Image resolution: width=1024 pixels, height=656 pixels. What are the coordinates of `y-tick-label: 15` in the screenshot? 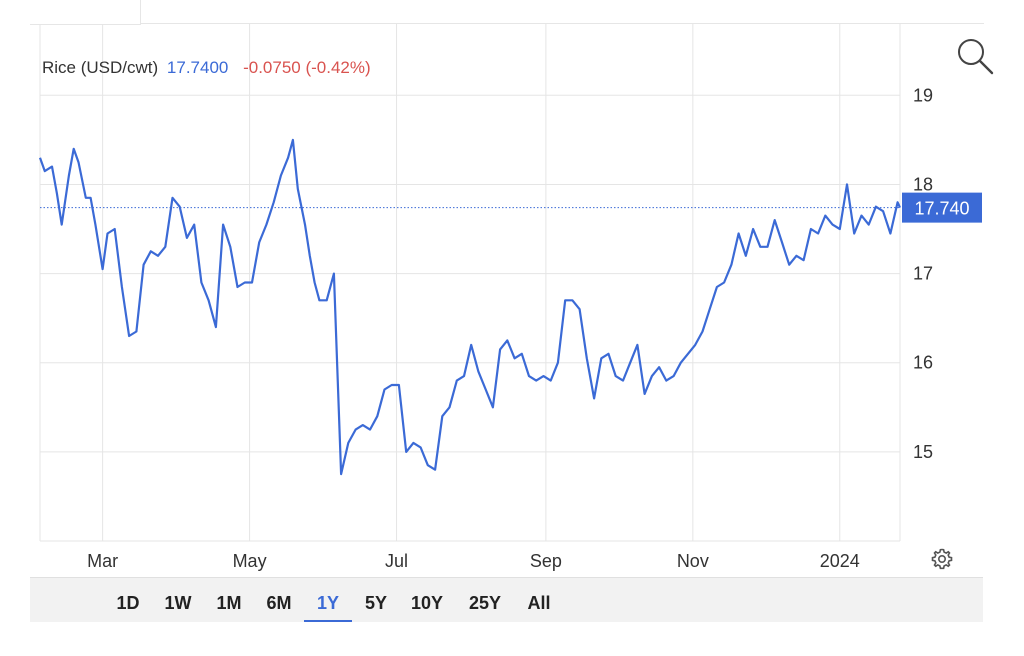 It's located at (923, 452).